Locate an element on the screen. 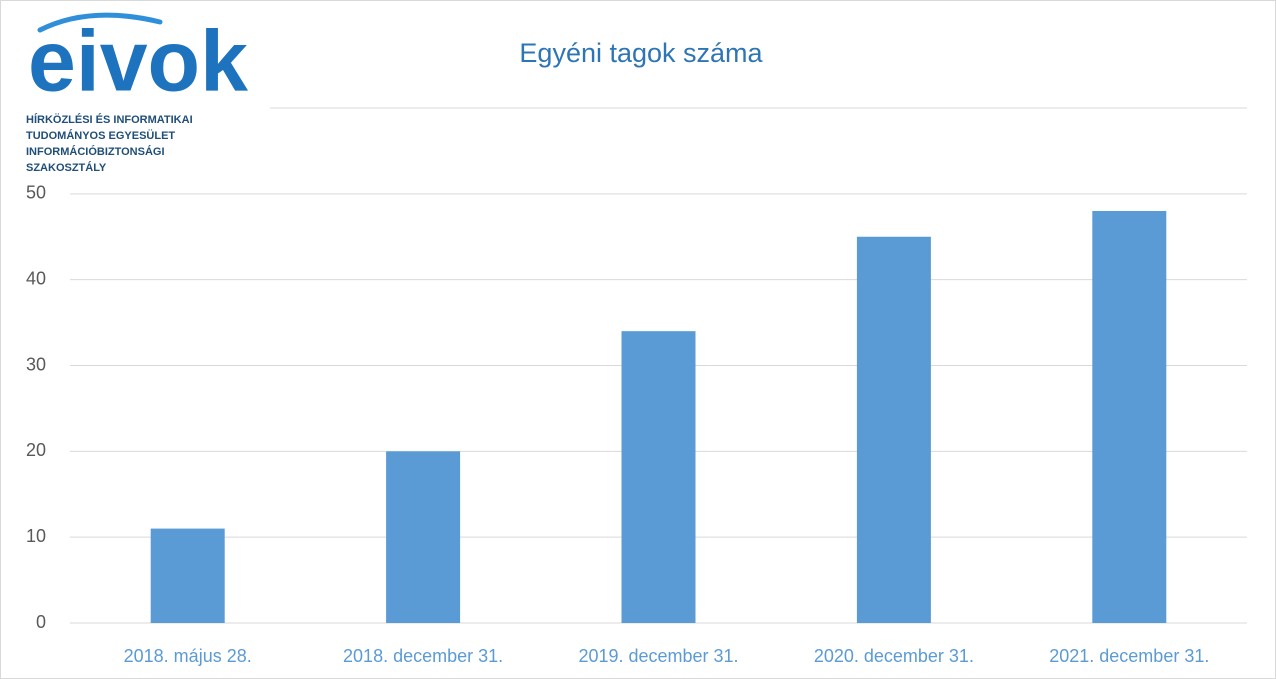 This screenshot has width=1276, height=679. y-tick-label: 0 is located at coordinates (41, 622).